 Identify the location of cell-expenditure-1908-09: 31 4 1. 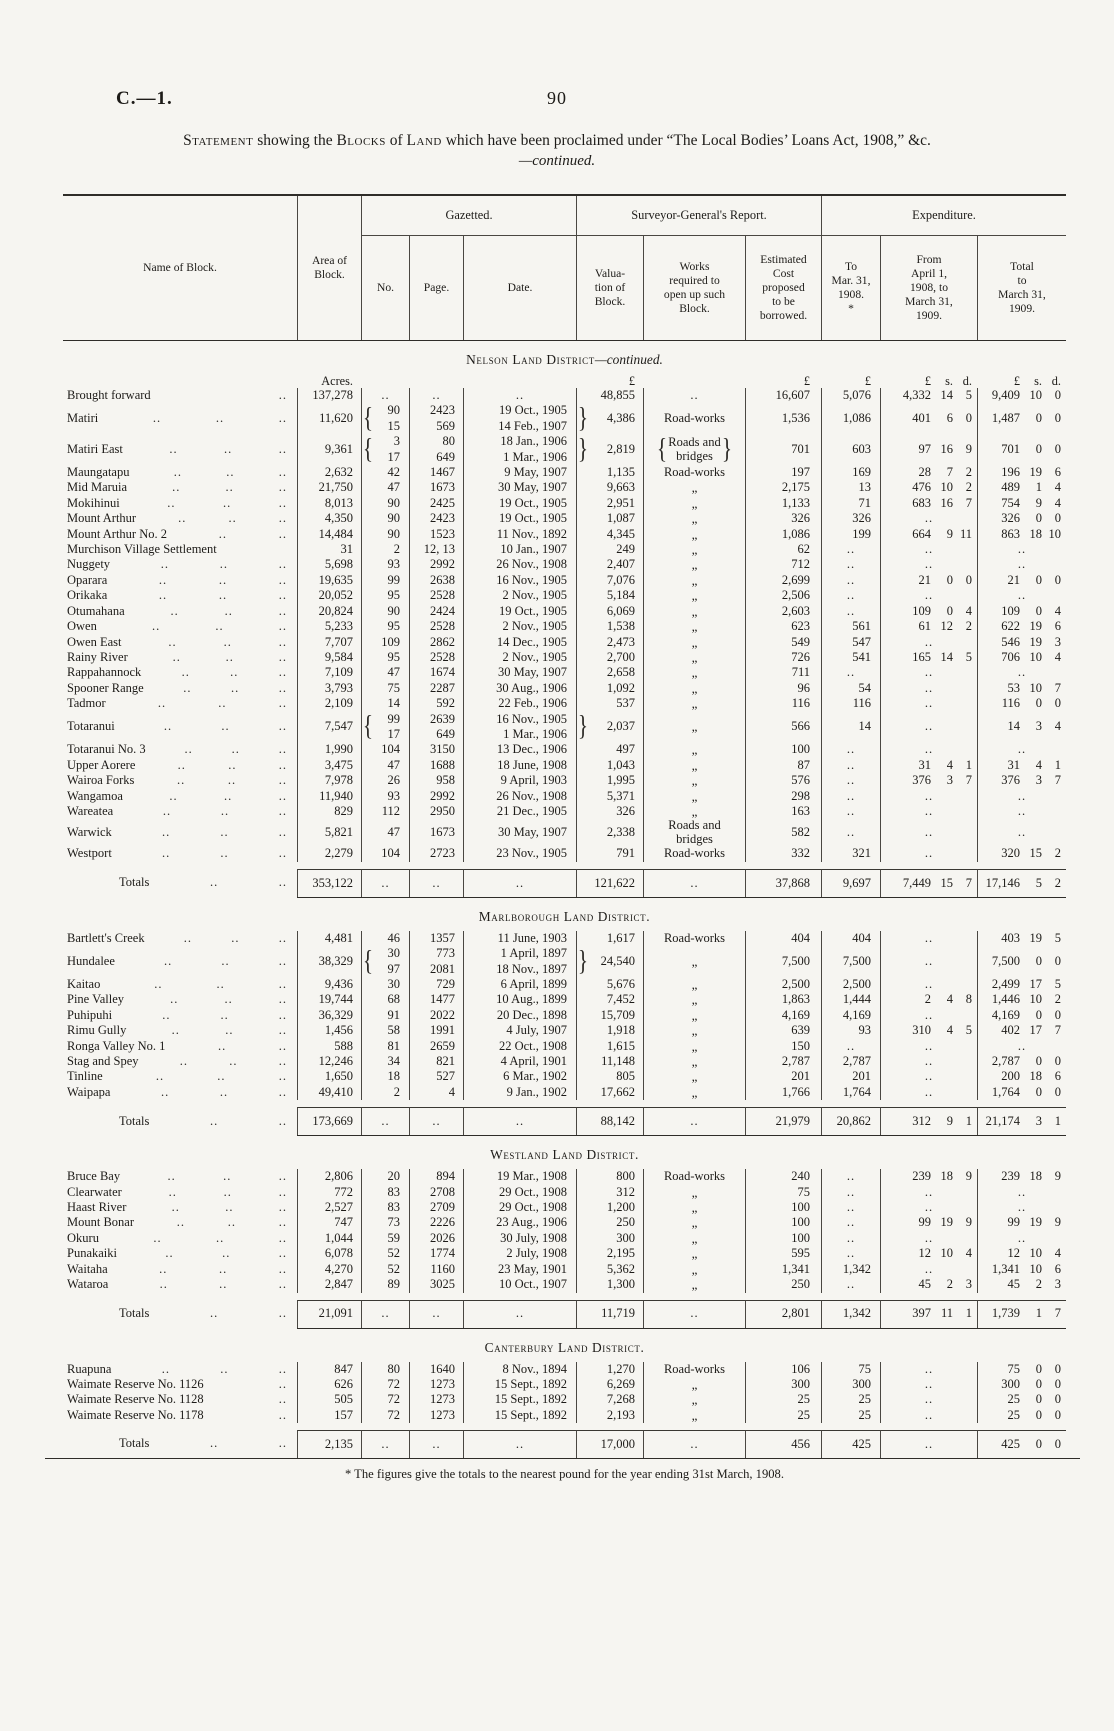
(928, 765).